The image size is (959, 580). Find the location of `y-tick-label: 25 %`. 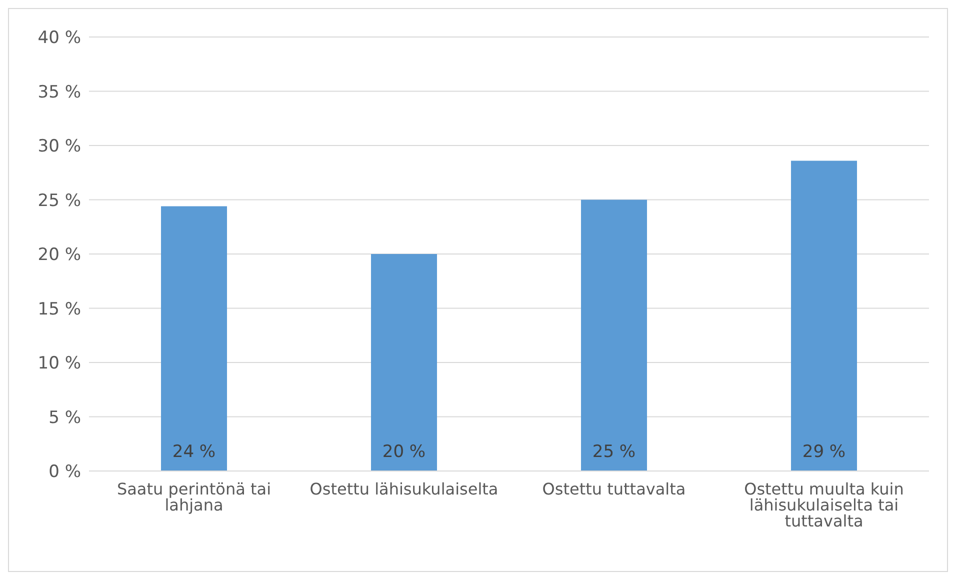

y-tick-label: 25 % is located at coordinates (59, 200).